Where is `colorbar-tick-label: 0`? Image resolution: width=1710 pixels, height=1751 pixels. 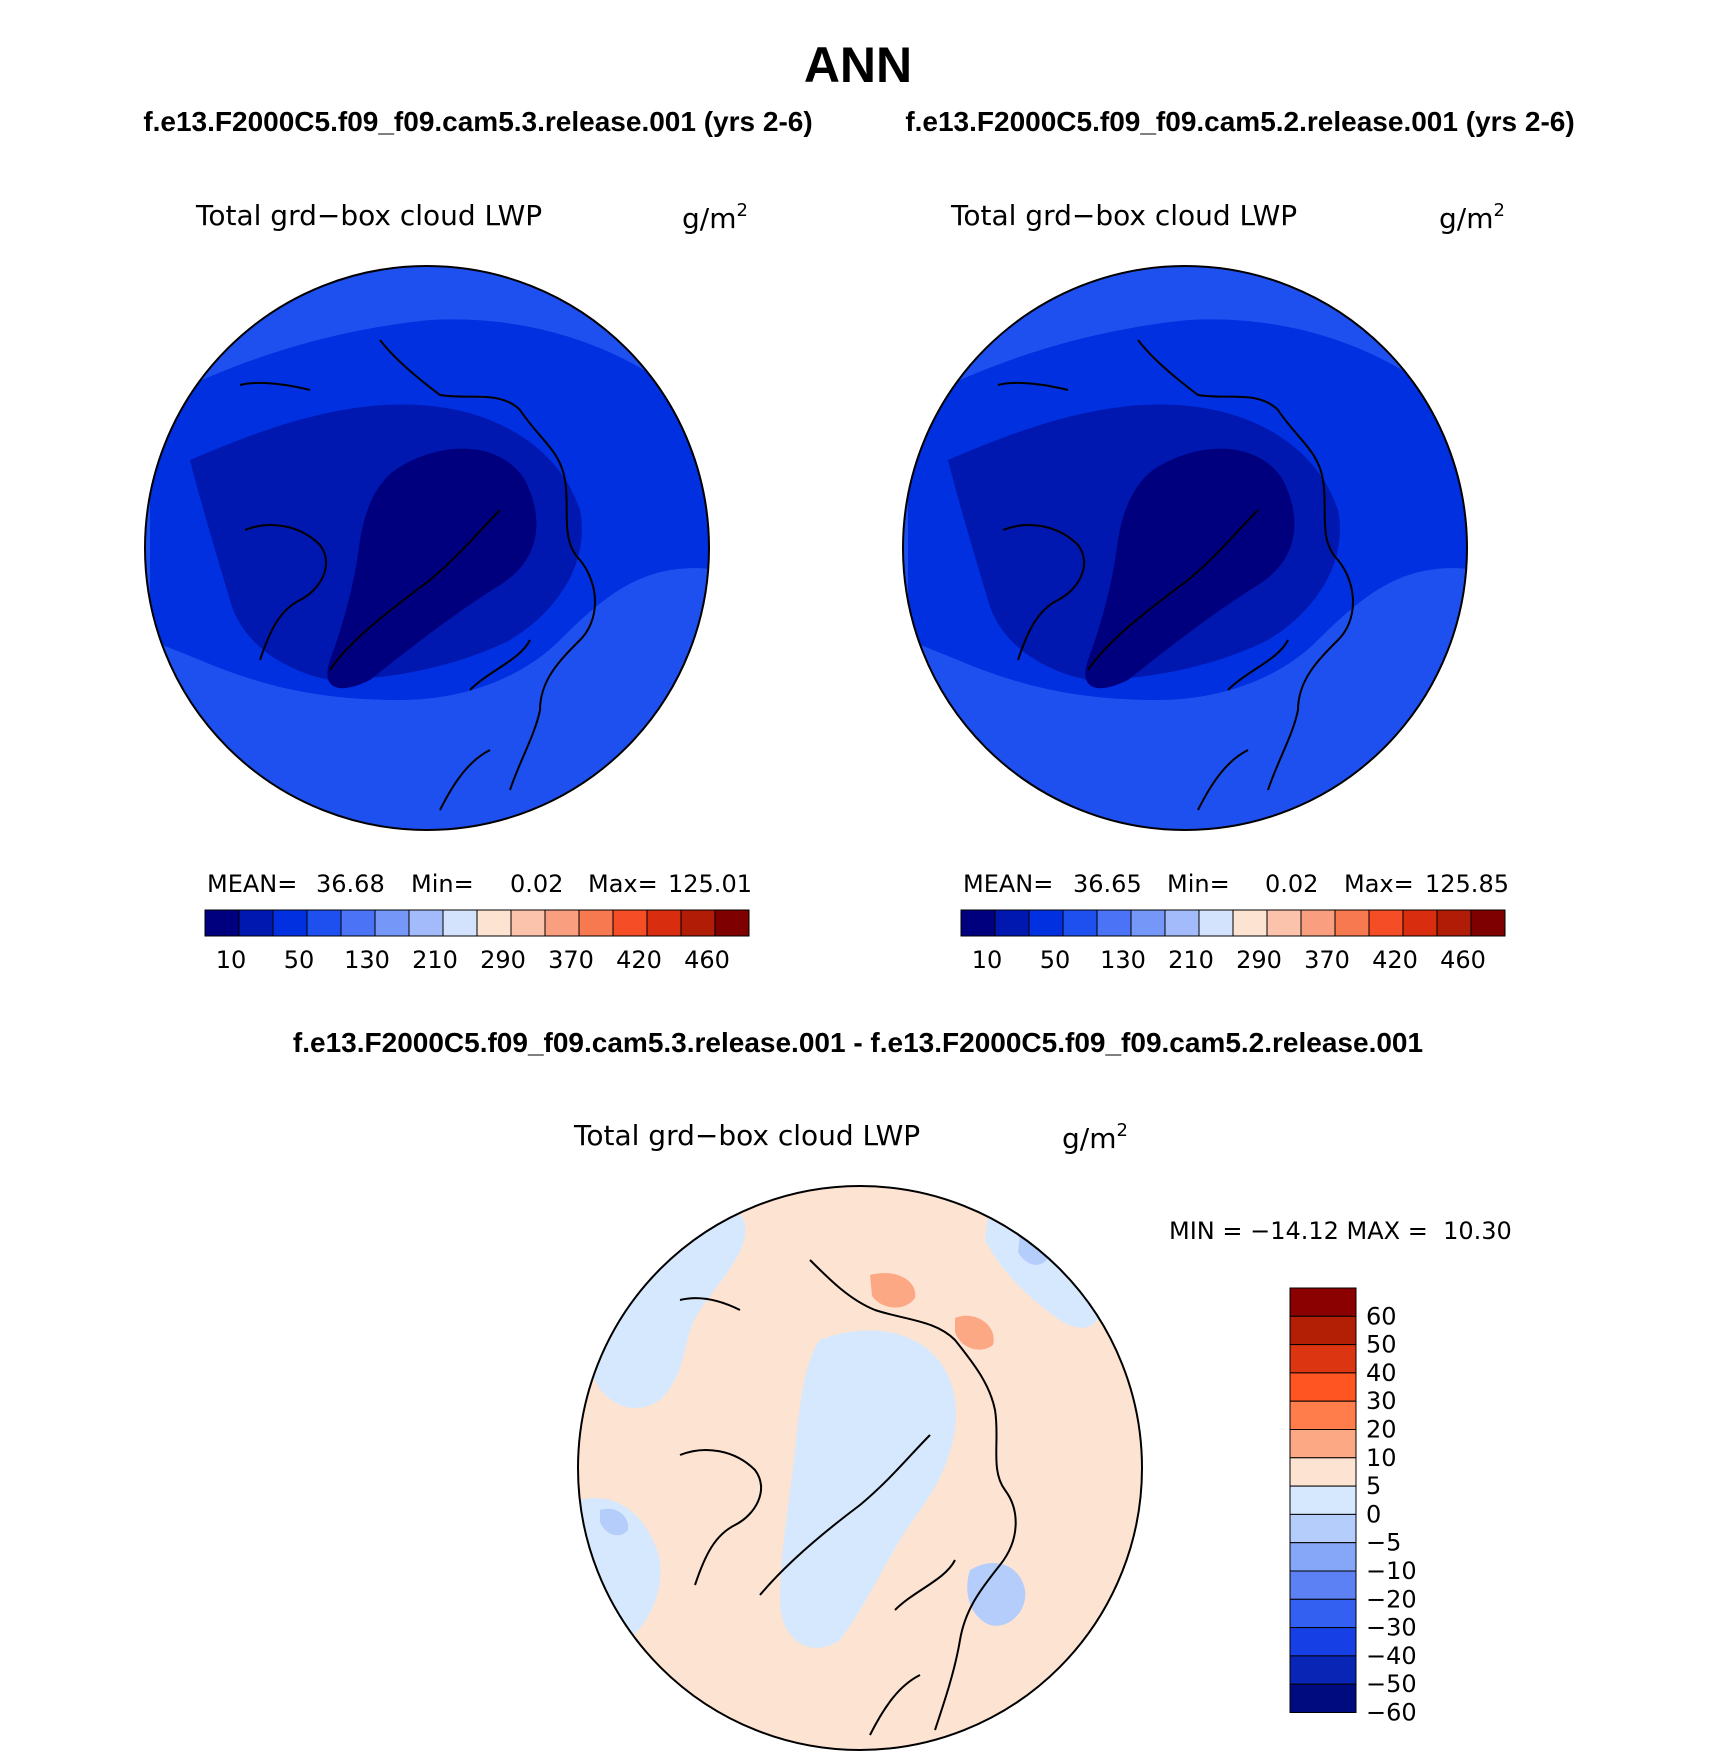 colorbar-tick-label: 0 is located at coordinates (1373, 1514).